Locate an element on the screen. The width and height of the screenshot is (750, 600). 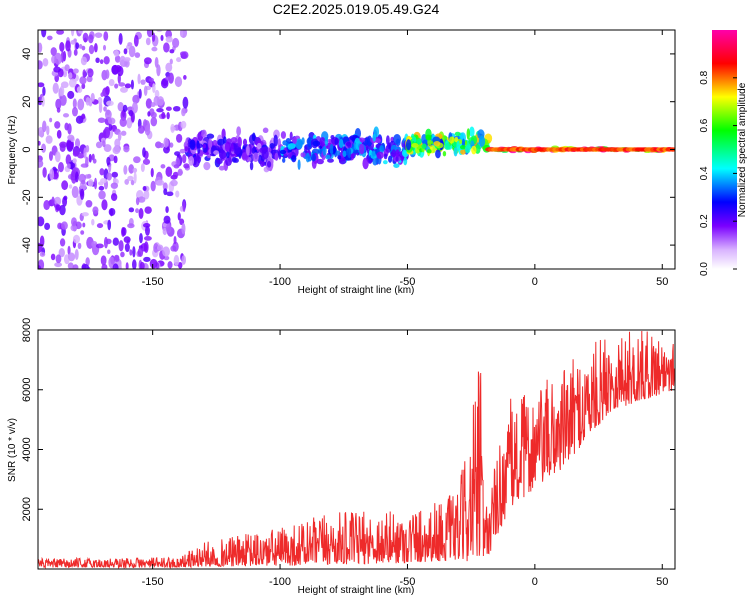
snr-y-tick-label: 4000 is located at coordinates (27, 449).